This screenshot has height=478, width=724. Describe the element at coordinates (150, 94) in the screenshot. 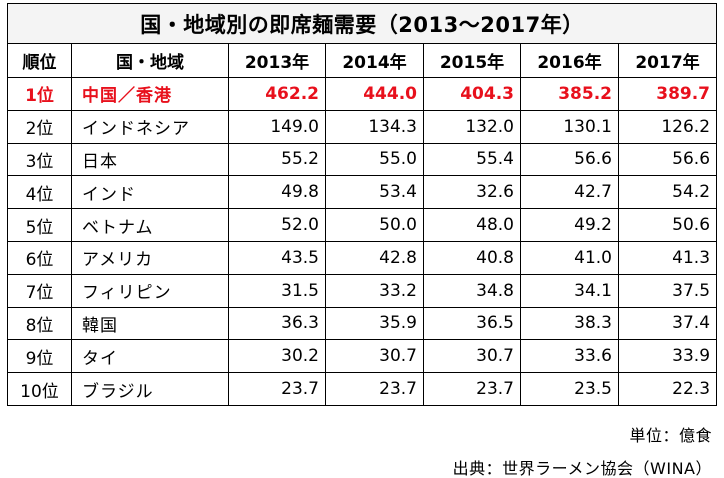

I see `country-cell: 中国／香港` at that location.